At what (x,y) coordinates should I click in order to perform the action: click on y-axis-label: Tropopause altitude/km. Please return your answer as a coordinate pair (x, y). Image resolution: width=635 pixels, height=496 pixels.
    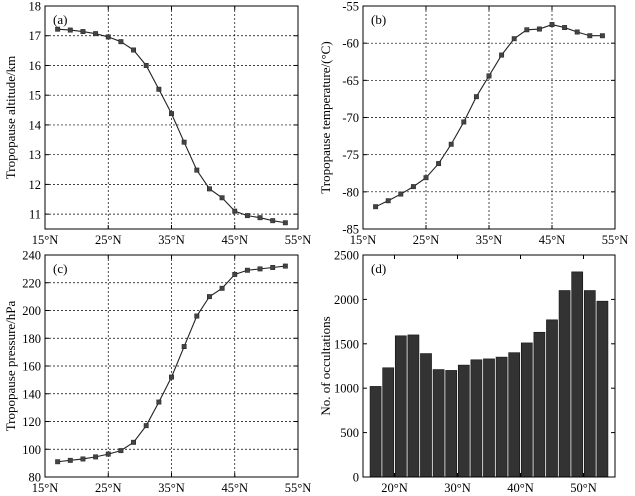
    Looking at the image, I should click on (10, 117).